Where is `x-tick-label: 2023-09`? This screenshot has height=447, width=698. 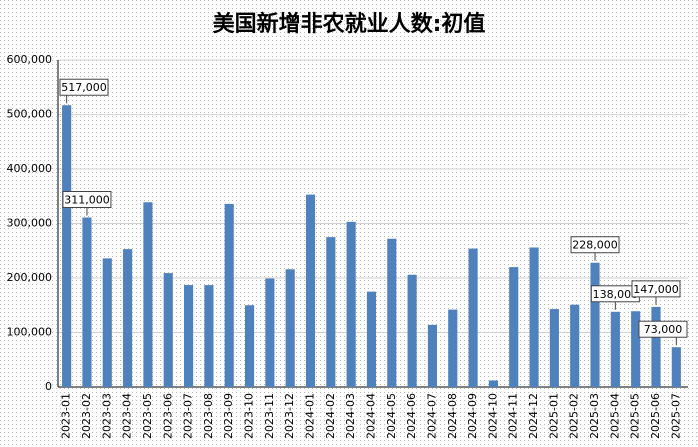
x-tick-label: 2023-09 is located at coordinates (228, 416).